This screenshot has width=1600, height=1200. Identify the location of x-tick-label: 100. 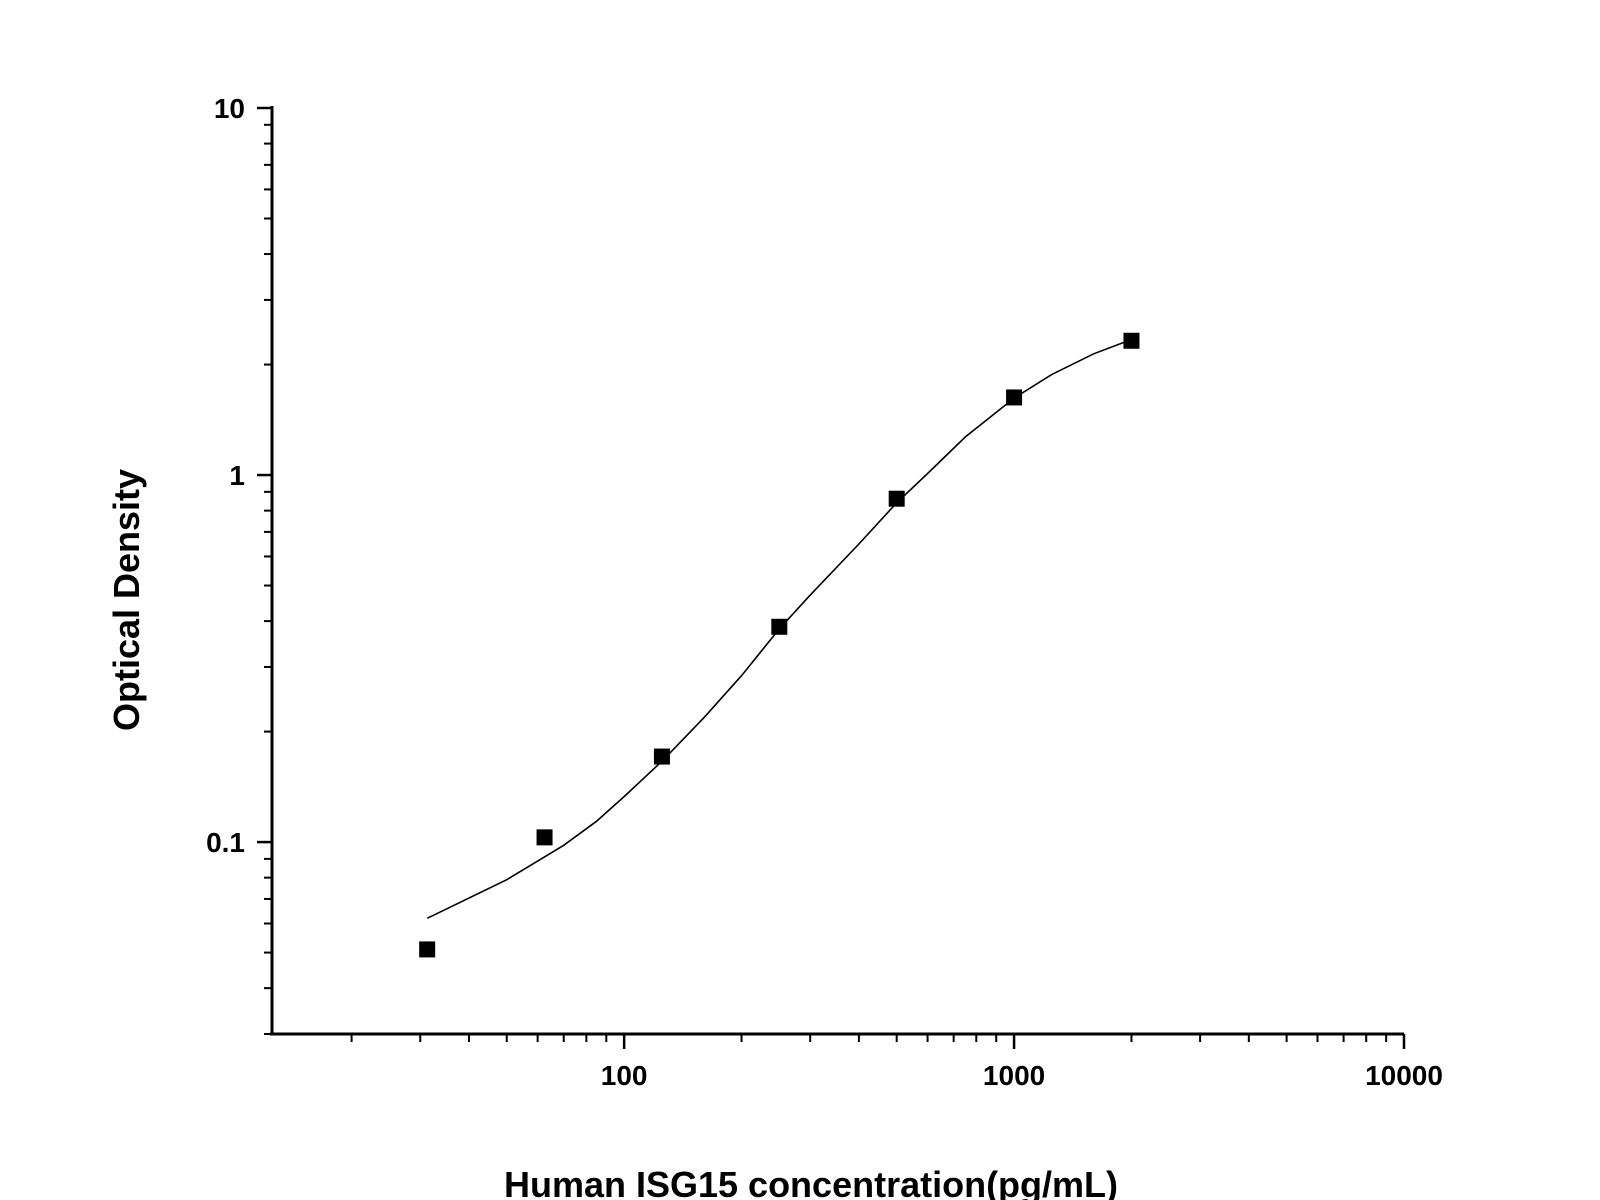
(624, 1075).